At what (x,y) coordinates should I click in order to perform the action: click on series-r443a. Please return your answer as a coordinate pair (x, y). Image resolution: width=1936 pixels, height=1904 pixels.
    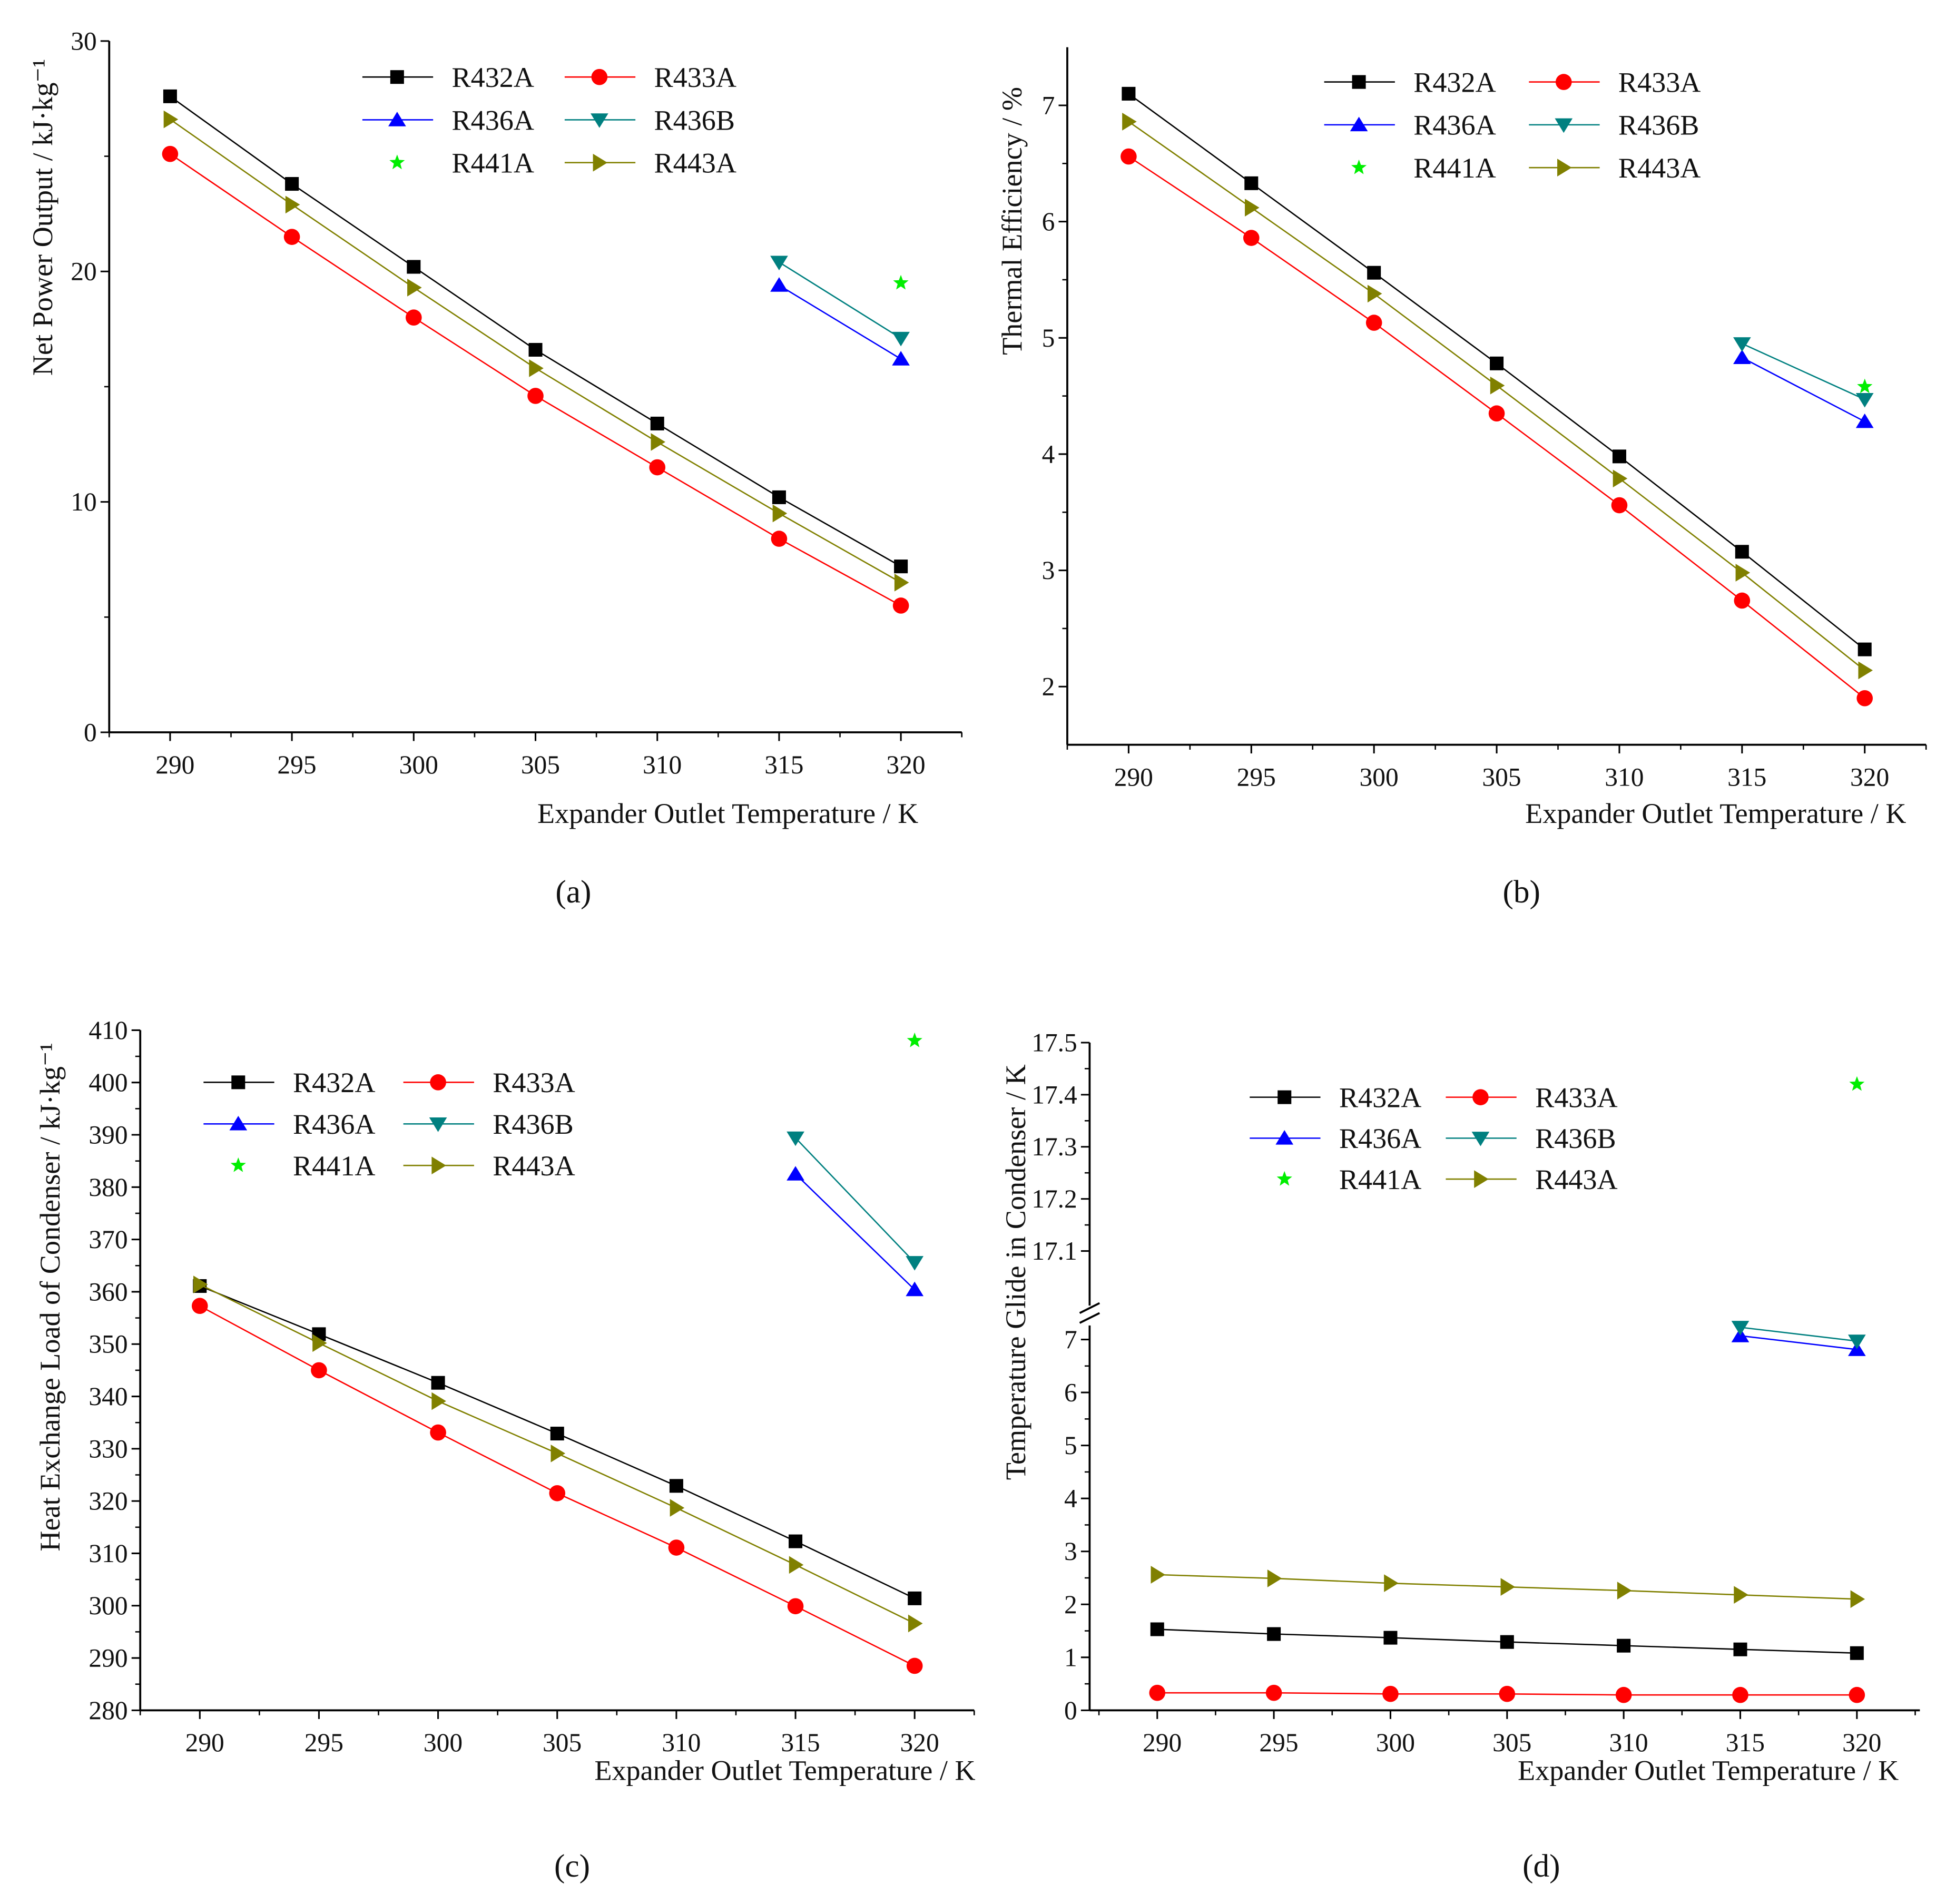
    Looking at the image, I should click on (1498, 396).